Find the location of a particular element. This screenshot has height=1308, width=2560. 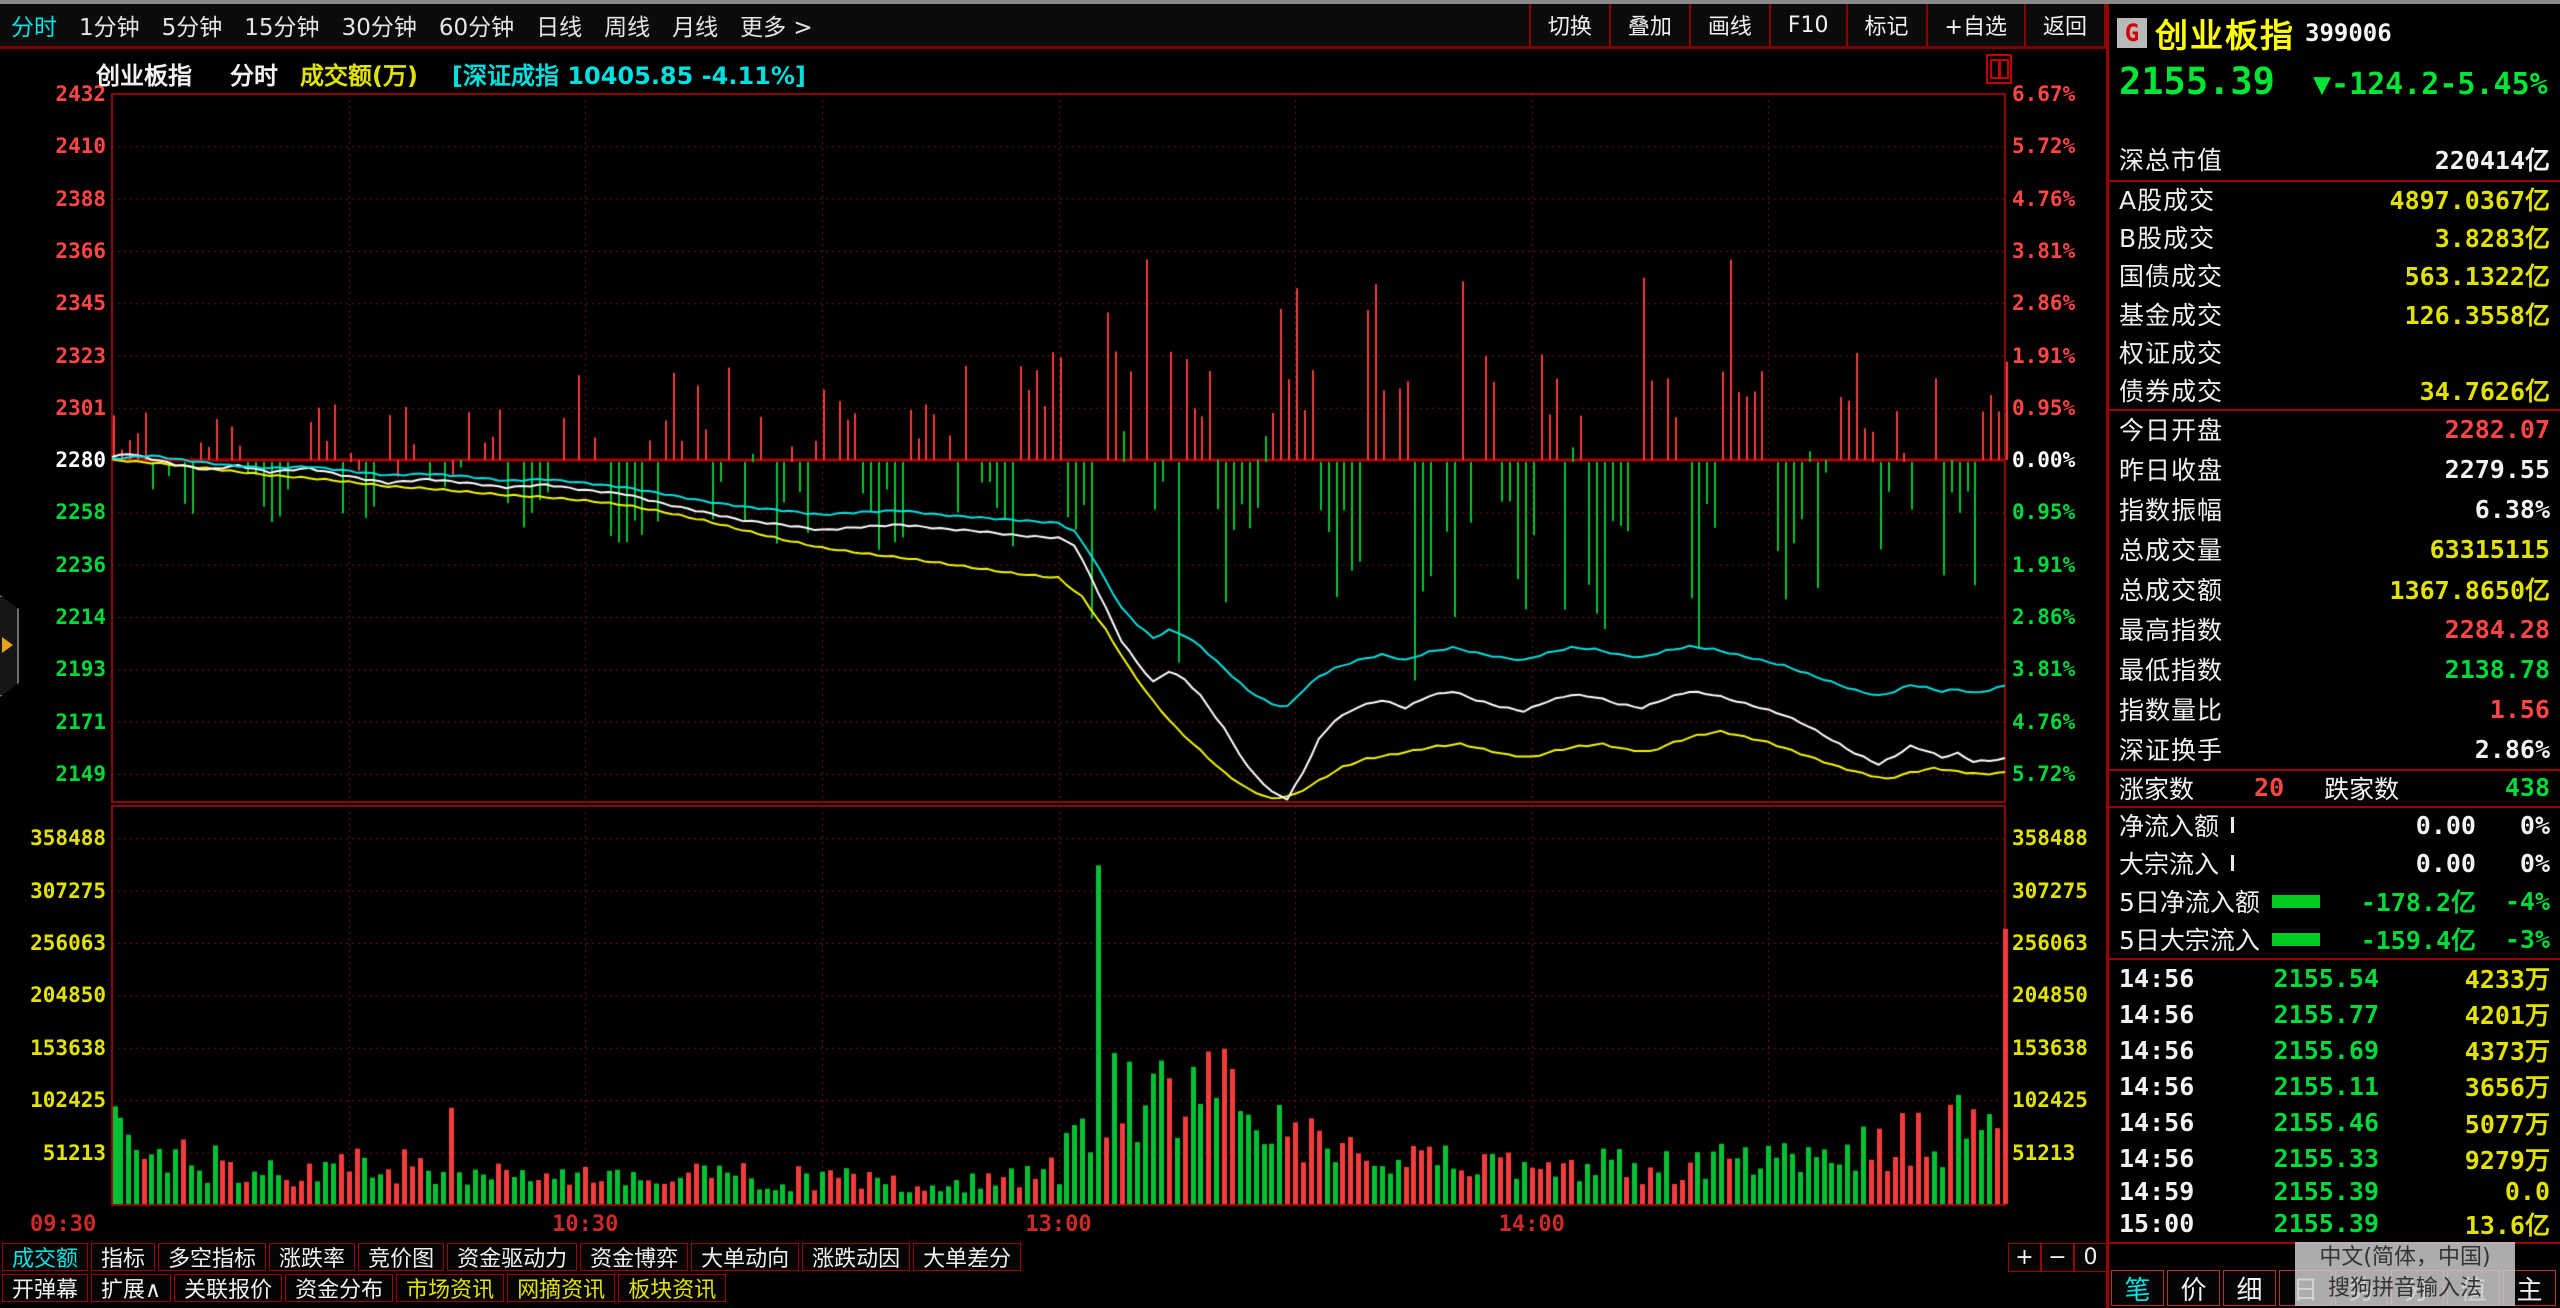

price-axis-label: 2366 is located at coordinates (80, 250).